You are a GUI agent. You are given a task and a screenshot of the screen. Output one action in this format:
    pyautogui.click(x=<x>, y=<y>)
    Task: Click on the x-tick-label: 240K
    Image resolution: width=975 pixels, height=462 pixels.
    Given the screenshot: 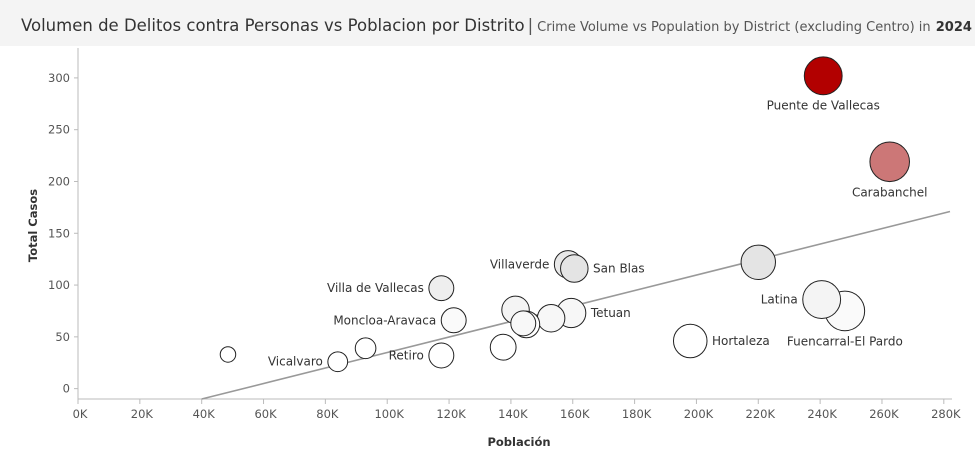 What is the action you would take?
    pyautogui.click(x=822, y=414)
    